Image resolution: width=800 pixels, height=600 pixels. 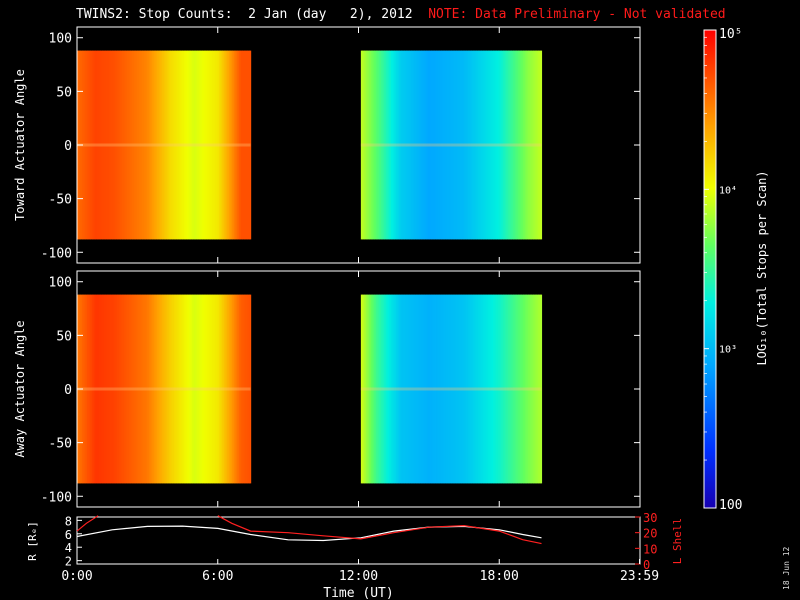 What do you see at coordinates (20, 388) in the screenshot?
I see `away-ylabel: Away Actuator Angle` at bounding box center [20, 388].